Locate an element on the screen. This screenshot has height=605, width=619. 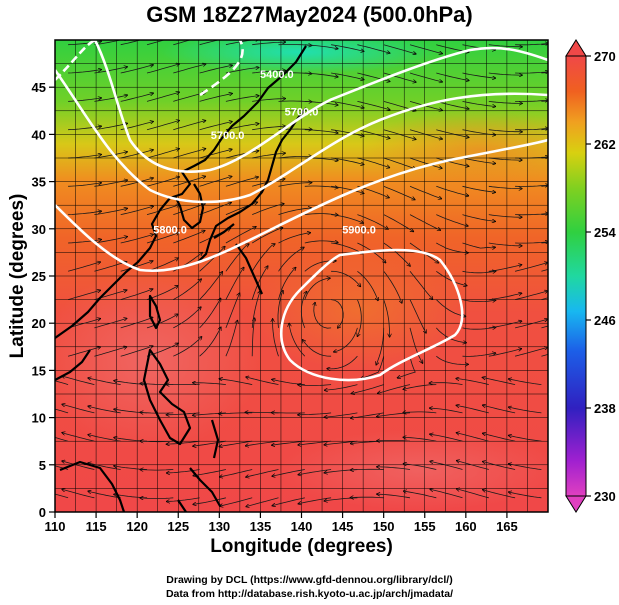
colorbar-max-arrow is located at coordinates (576, 48).